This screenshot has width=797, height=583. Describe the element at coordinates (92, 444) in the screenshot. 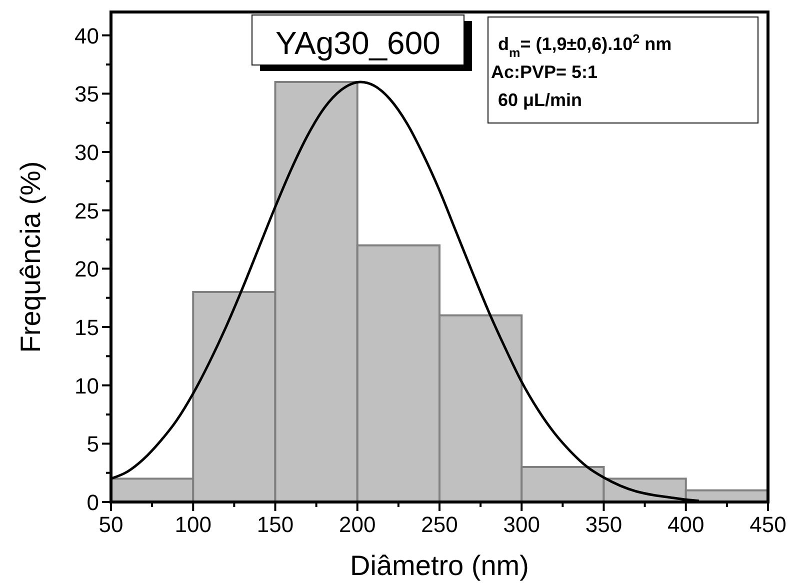

I see `y-tick-label: 5` at that location.